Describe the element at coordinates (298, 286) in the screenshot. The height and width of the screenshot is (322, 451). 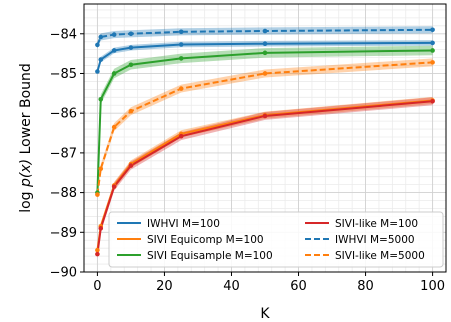
I see `x-tick-label: 60` at that location.